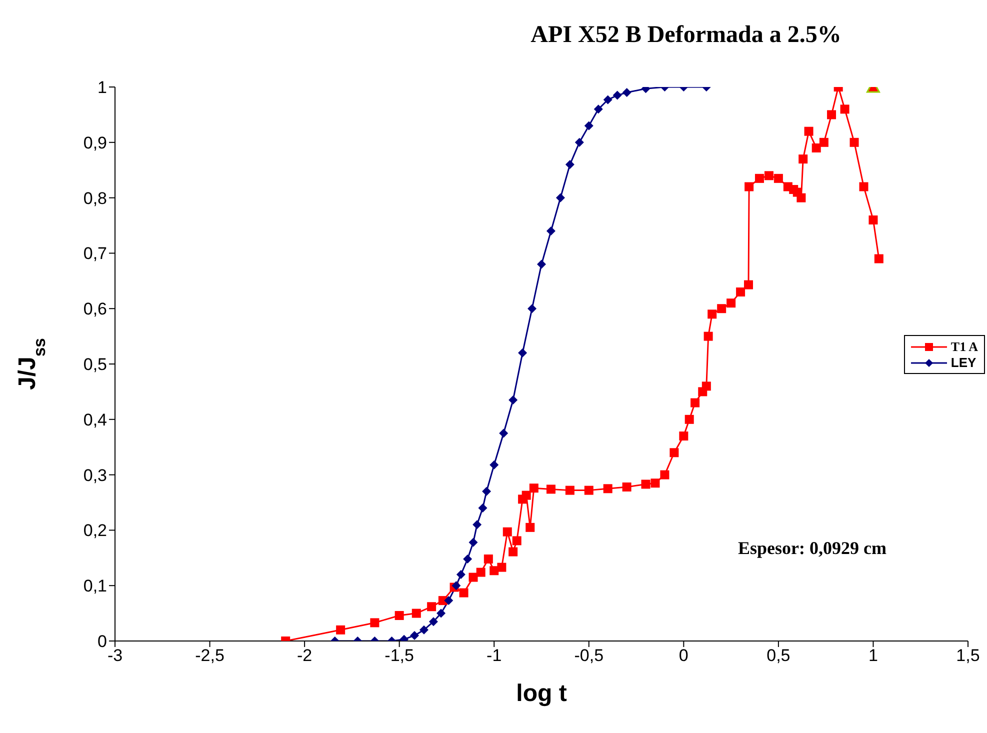 This screenshot has height=733, width=987. What do you see at coordinates (494, 656) in the screenshot?
I see `x-tick-label: -1` at bounding box center [494, 656].